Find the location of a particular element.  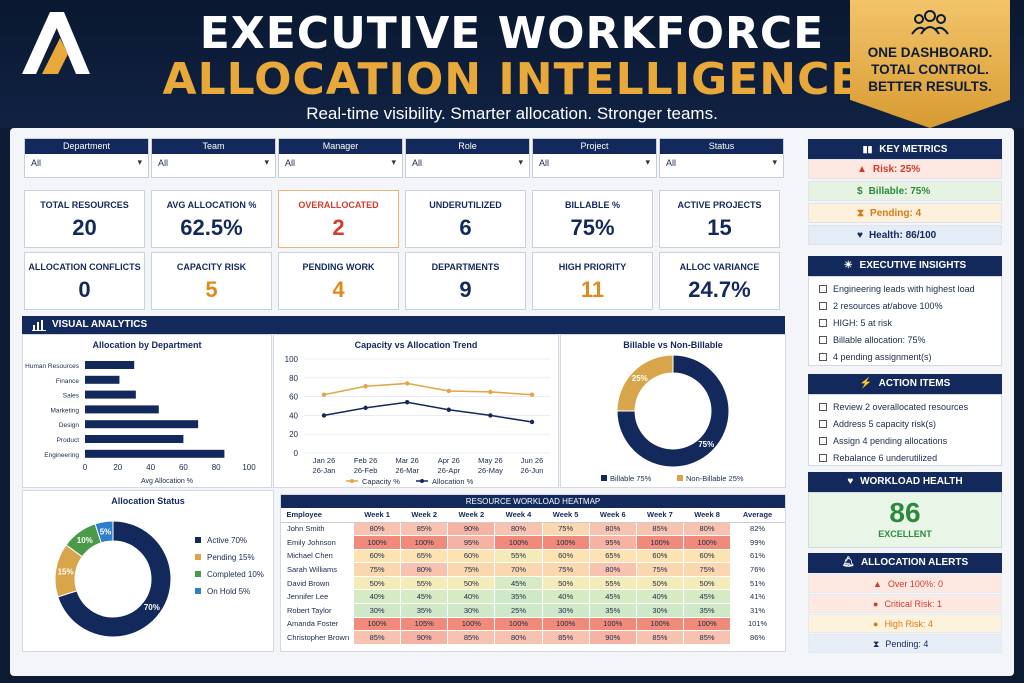

heatmap-row: David Brown 50% 55% 50% 45% 50% 55% 50% 50% 51% is located at coordinates (533, 583).